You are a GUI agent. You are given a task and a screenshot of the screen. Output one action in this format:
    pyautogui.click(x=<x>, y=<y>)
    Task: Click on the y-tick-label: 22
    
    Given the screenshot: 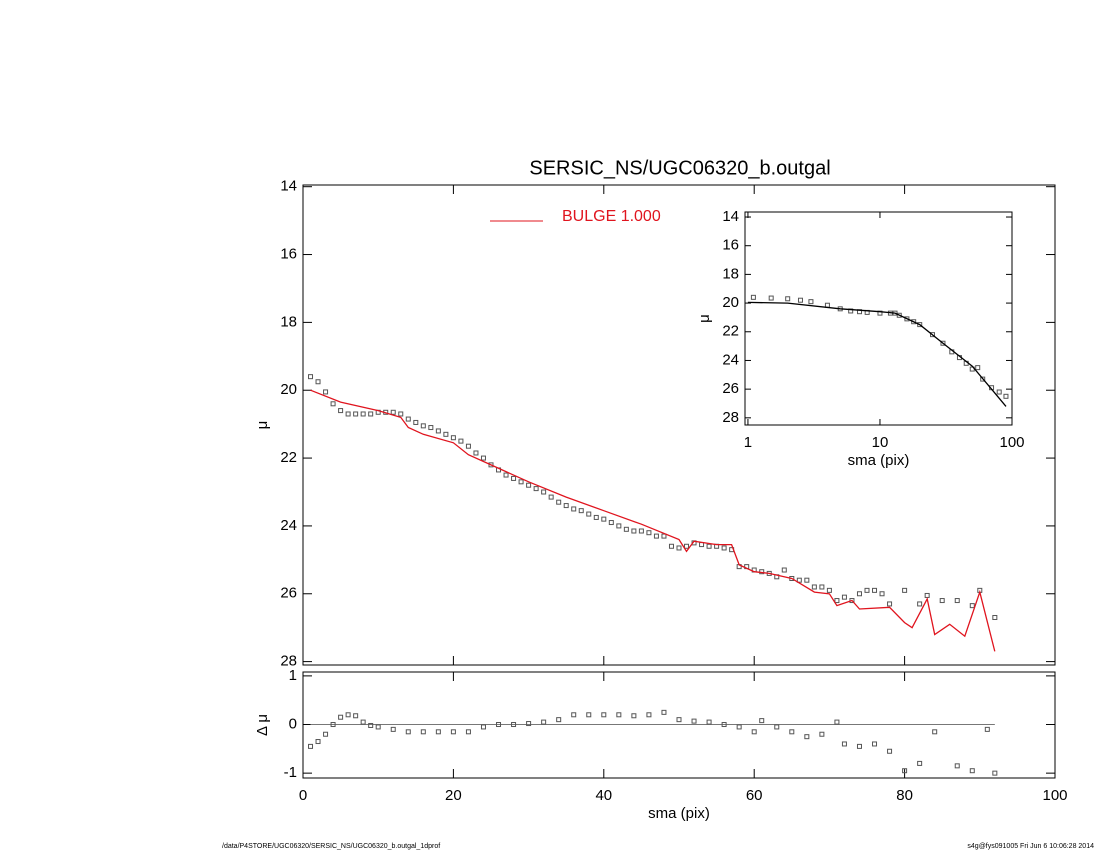 What is the action you would take?
    pyautogui.click(x=288, y=457)
    